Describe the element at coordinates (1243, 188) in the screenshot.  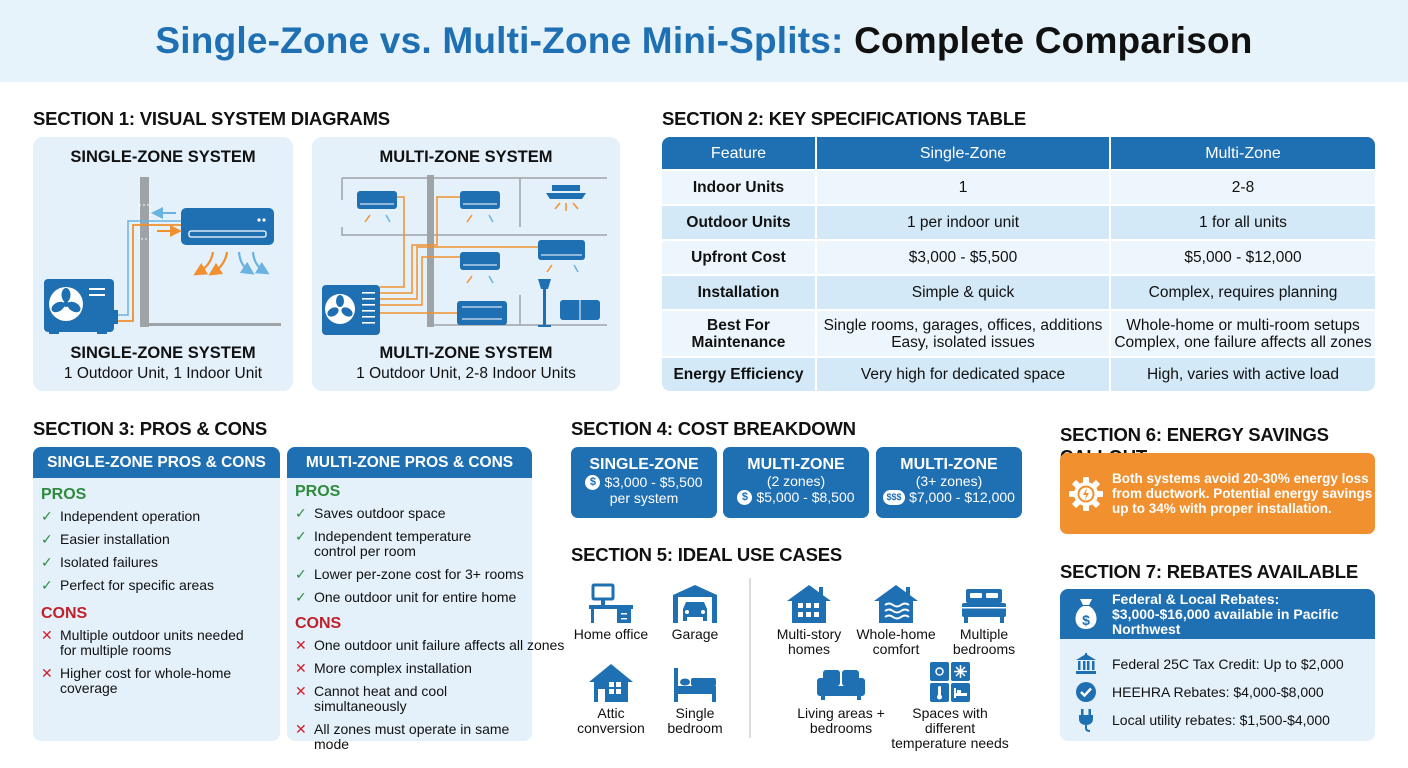
I see `table-cell: 2-8` at that location.